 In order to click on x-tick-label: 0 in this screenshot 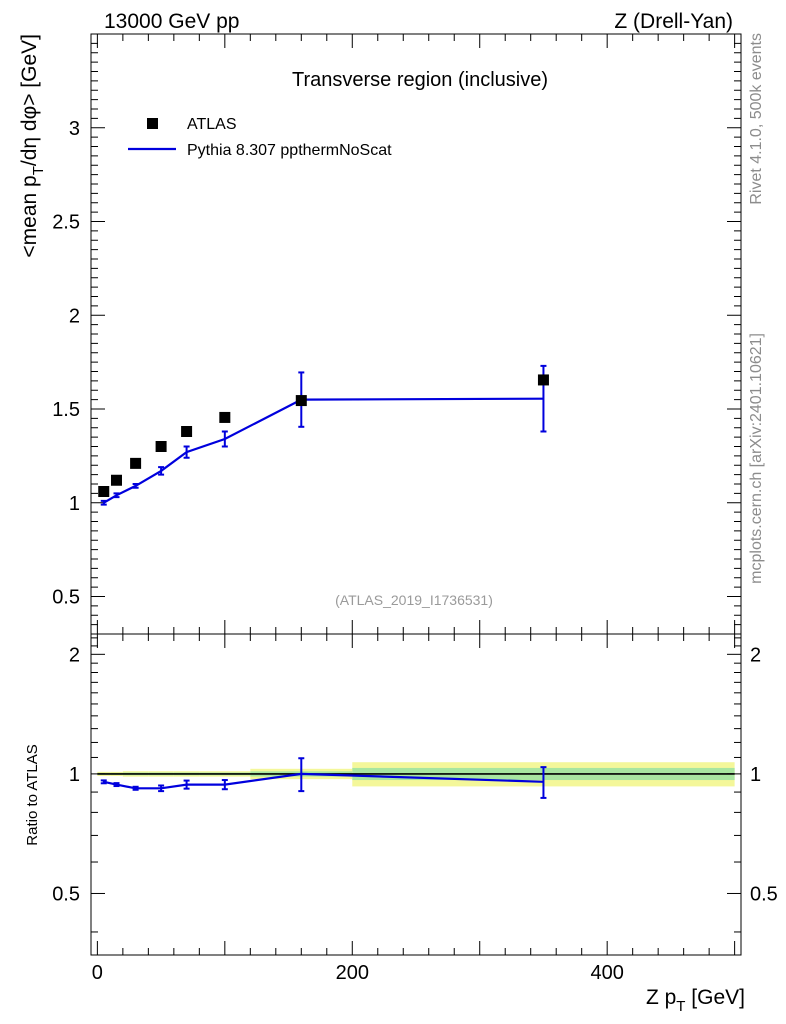, I will do `click(97, 973)`.